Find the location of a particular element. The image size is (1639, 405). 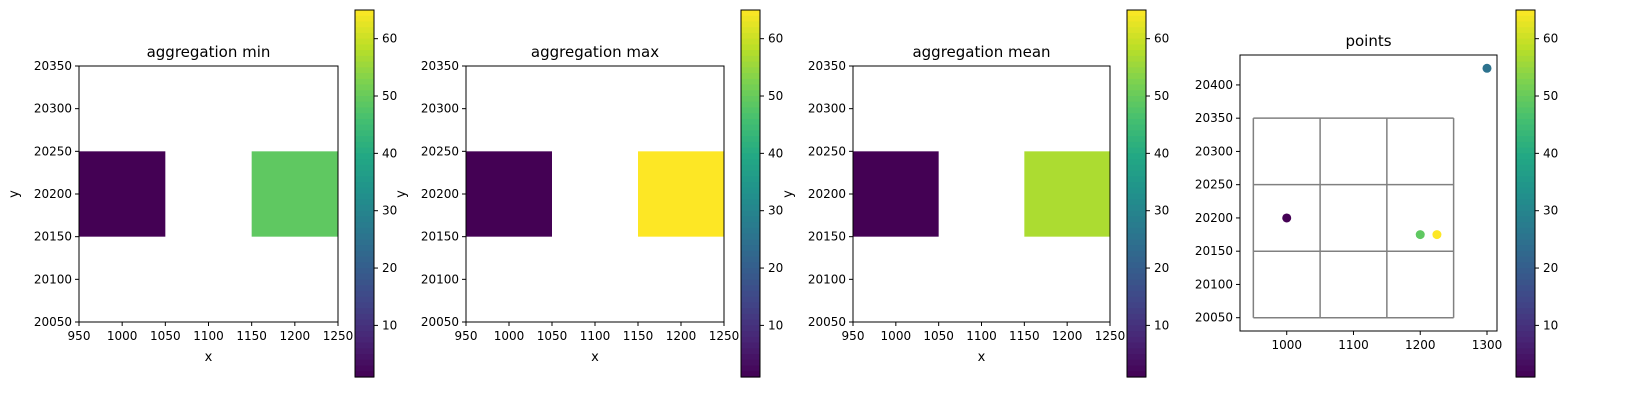

x-tick-label-6: 1200 is located at coordinates (295, 336).